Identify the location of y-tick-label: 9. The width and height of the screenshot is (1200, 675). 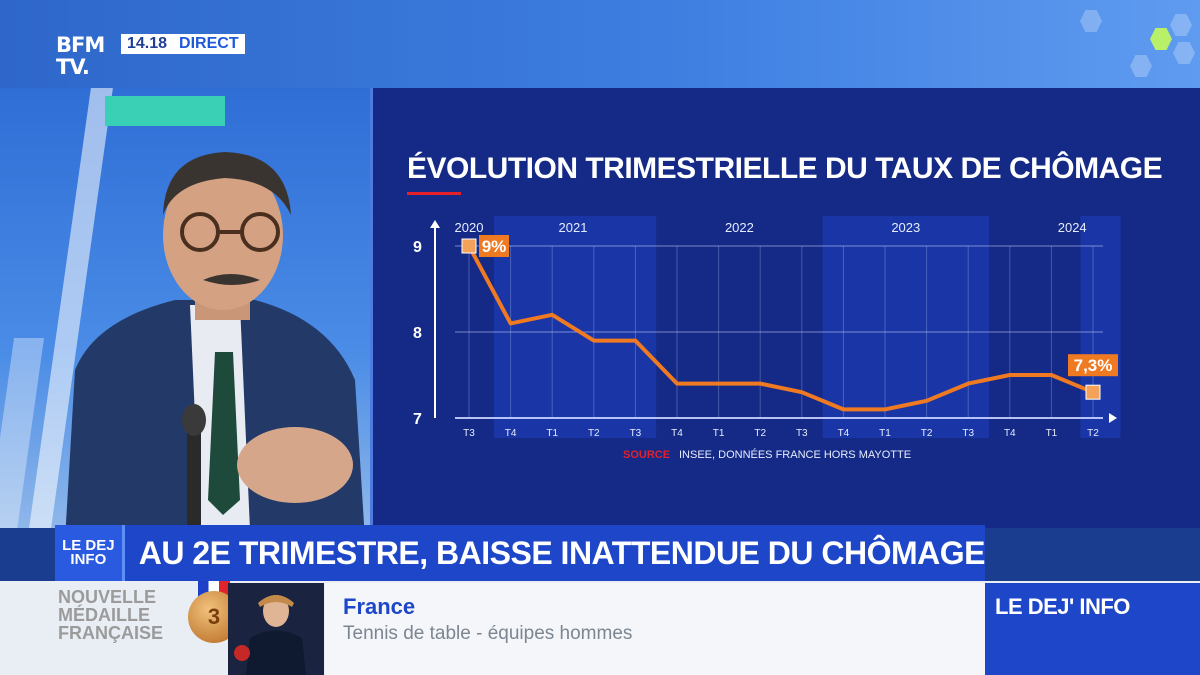
(417, 247).